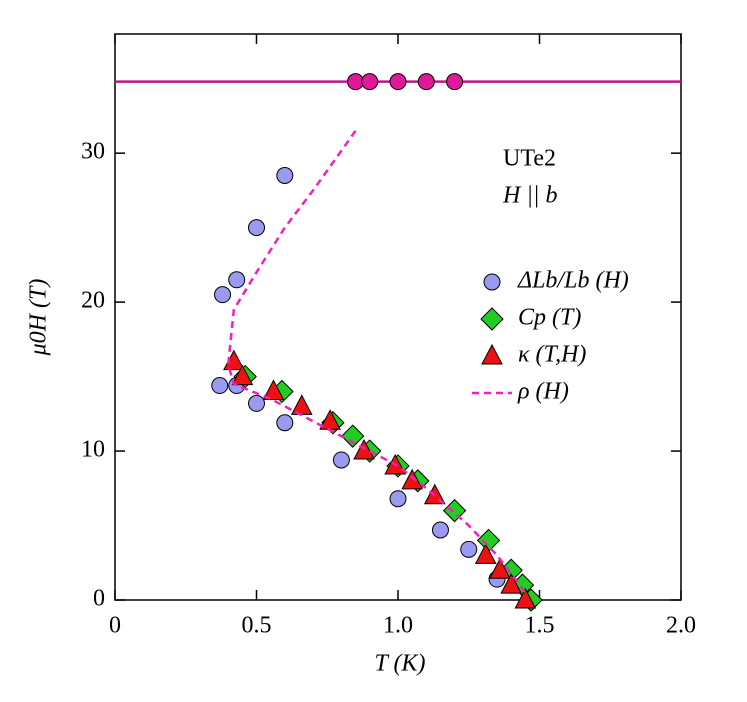 This screenshot has width=747, height=702. I want to click on annotation: H || b, so click(530, 196).